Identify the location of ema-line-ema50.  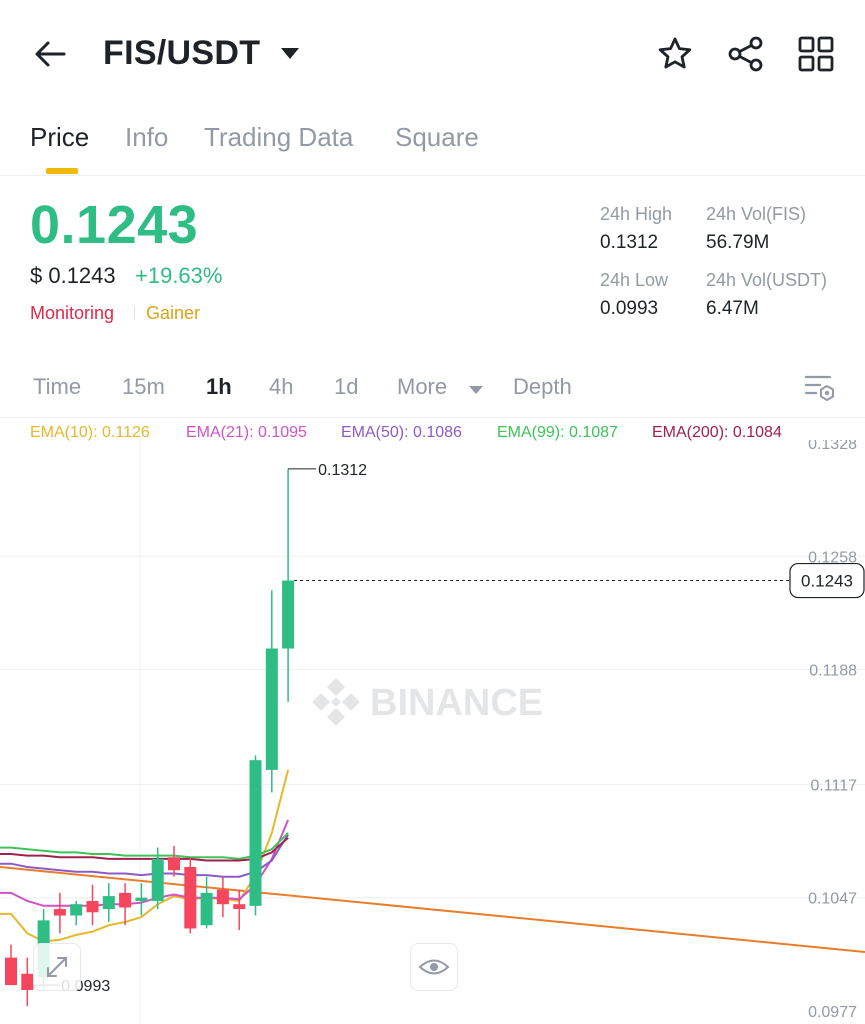
(144, 856).